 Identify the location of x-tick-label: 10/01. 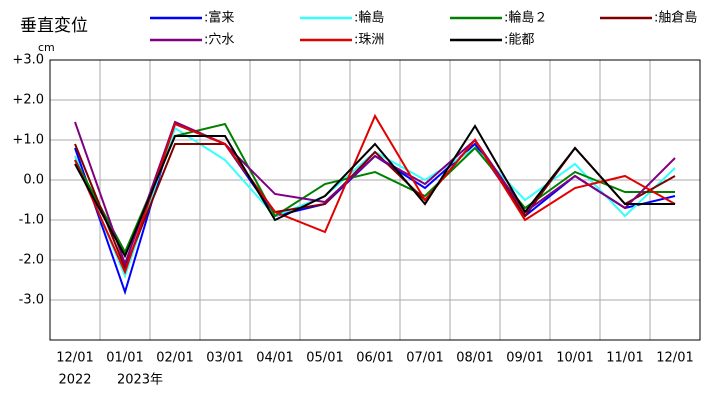
(574, 358).